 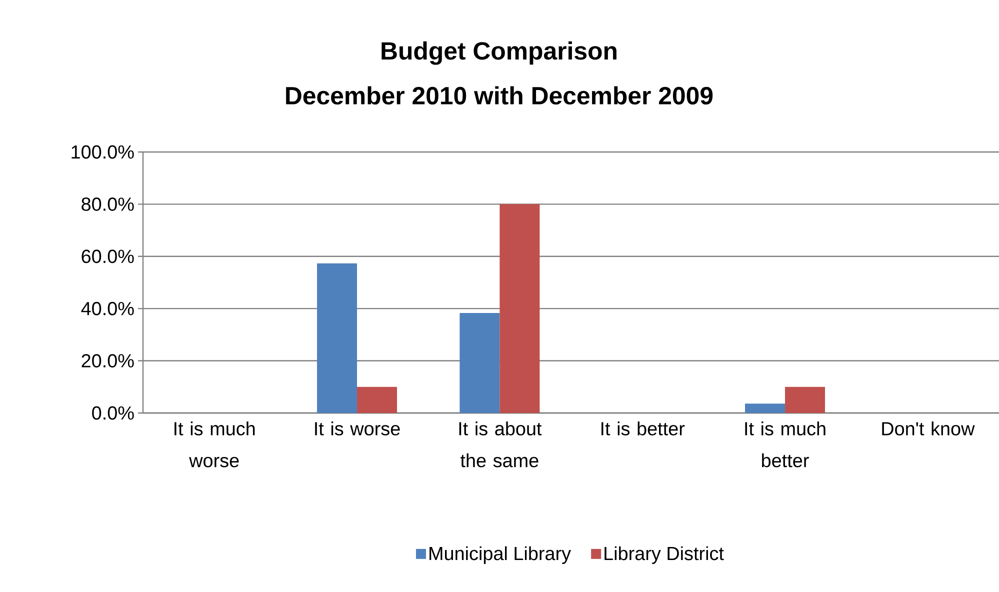 I want to click on legend-label: Municipal Library, so click(x=500, y=555).